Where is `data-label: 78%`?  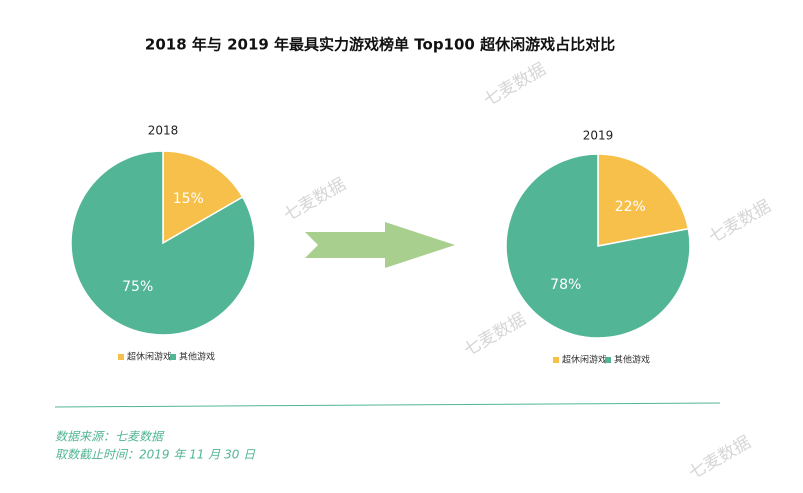
data-label: 78% is located at coordinates (565, 285).